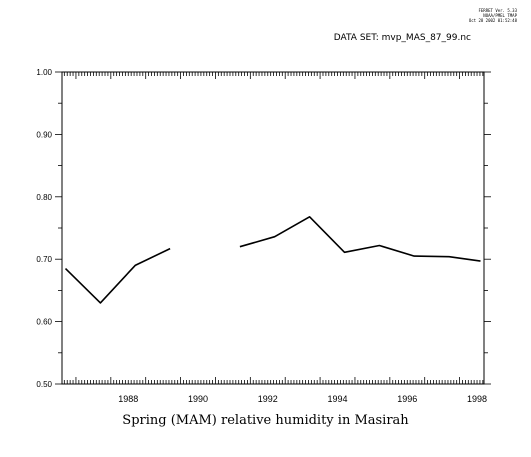  What do you see at coordinates (497, 10) in the screenshot?
I see `program-label: FERRET Ver. 5.33` at bounding box center [497, 10].